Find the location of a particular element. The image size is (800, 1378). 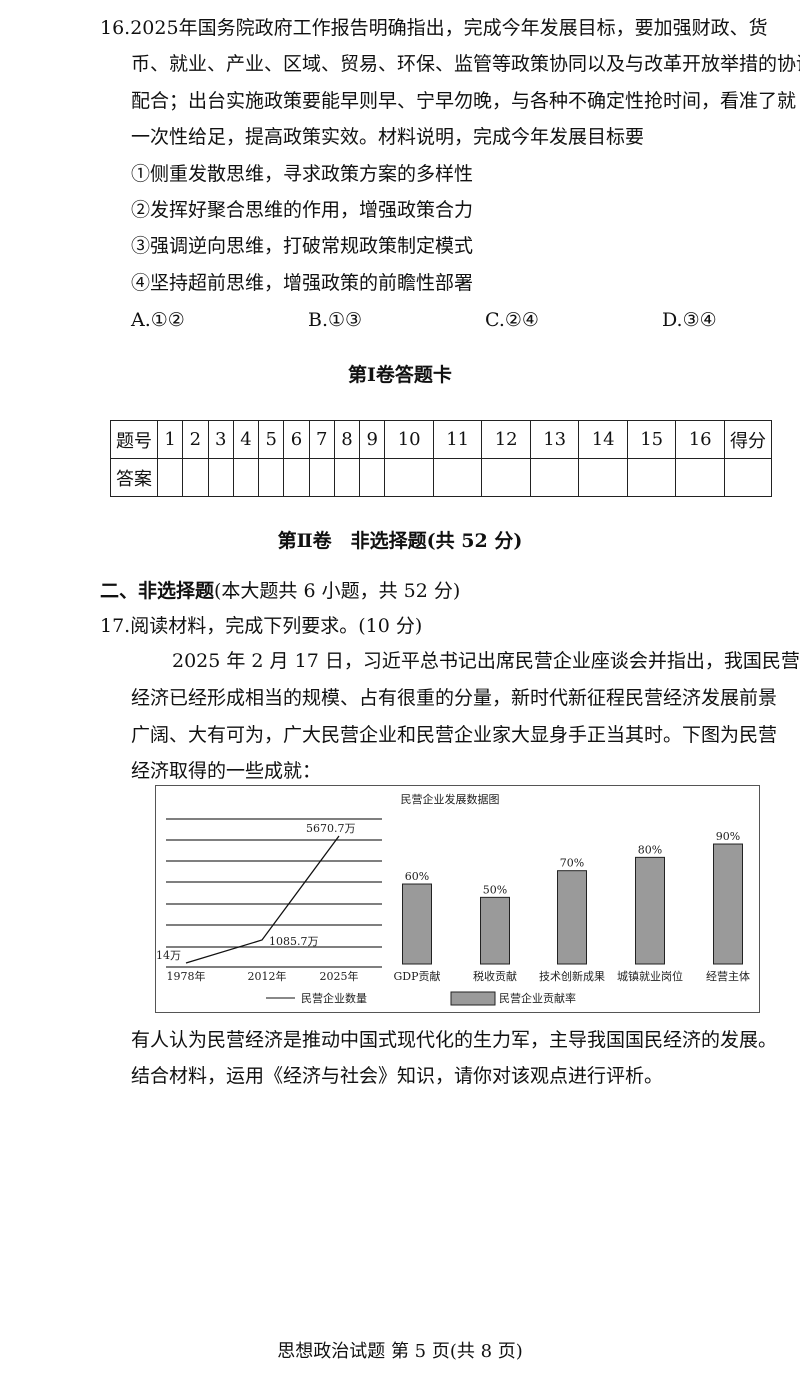

question-number: 1 is located at coordinates (170, 439).